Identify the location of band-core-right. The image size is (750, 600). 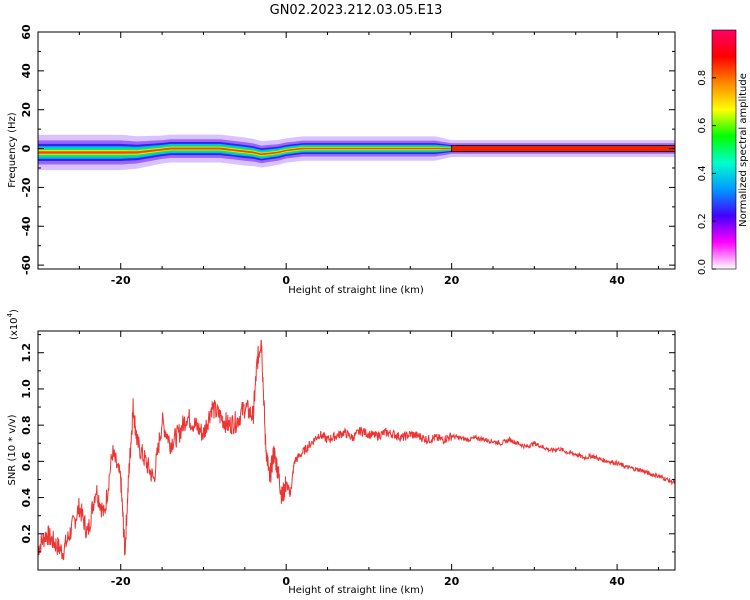
(563, 149).